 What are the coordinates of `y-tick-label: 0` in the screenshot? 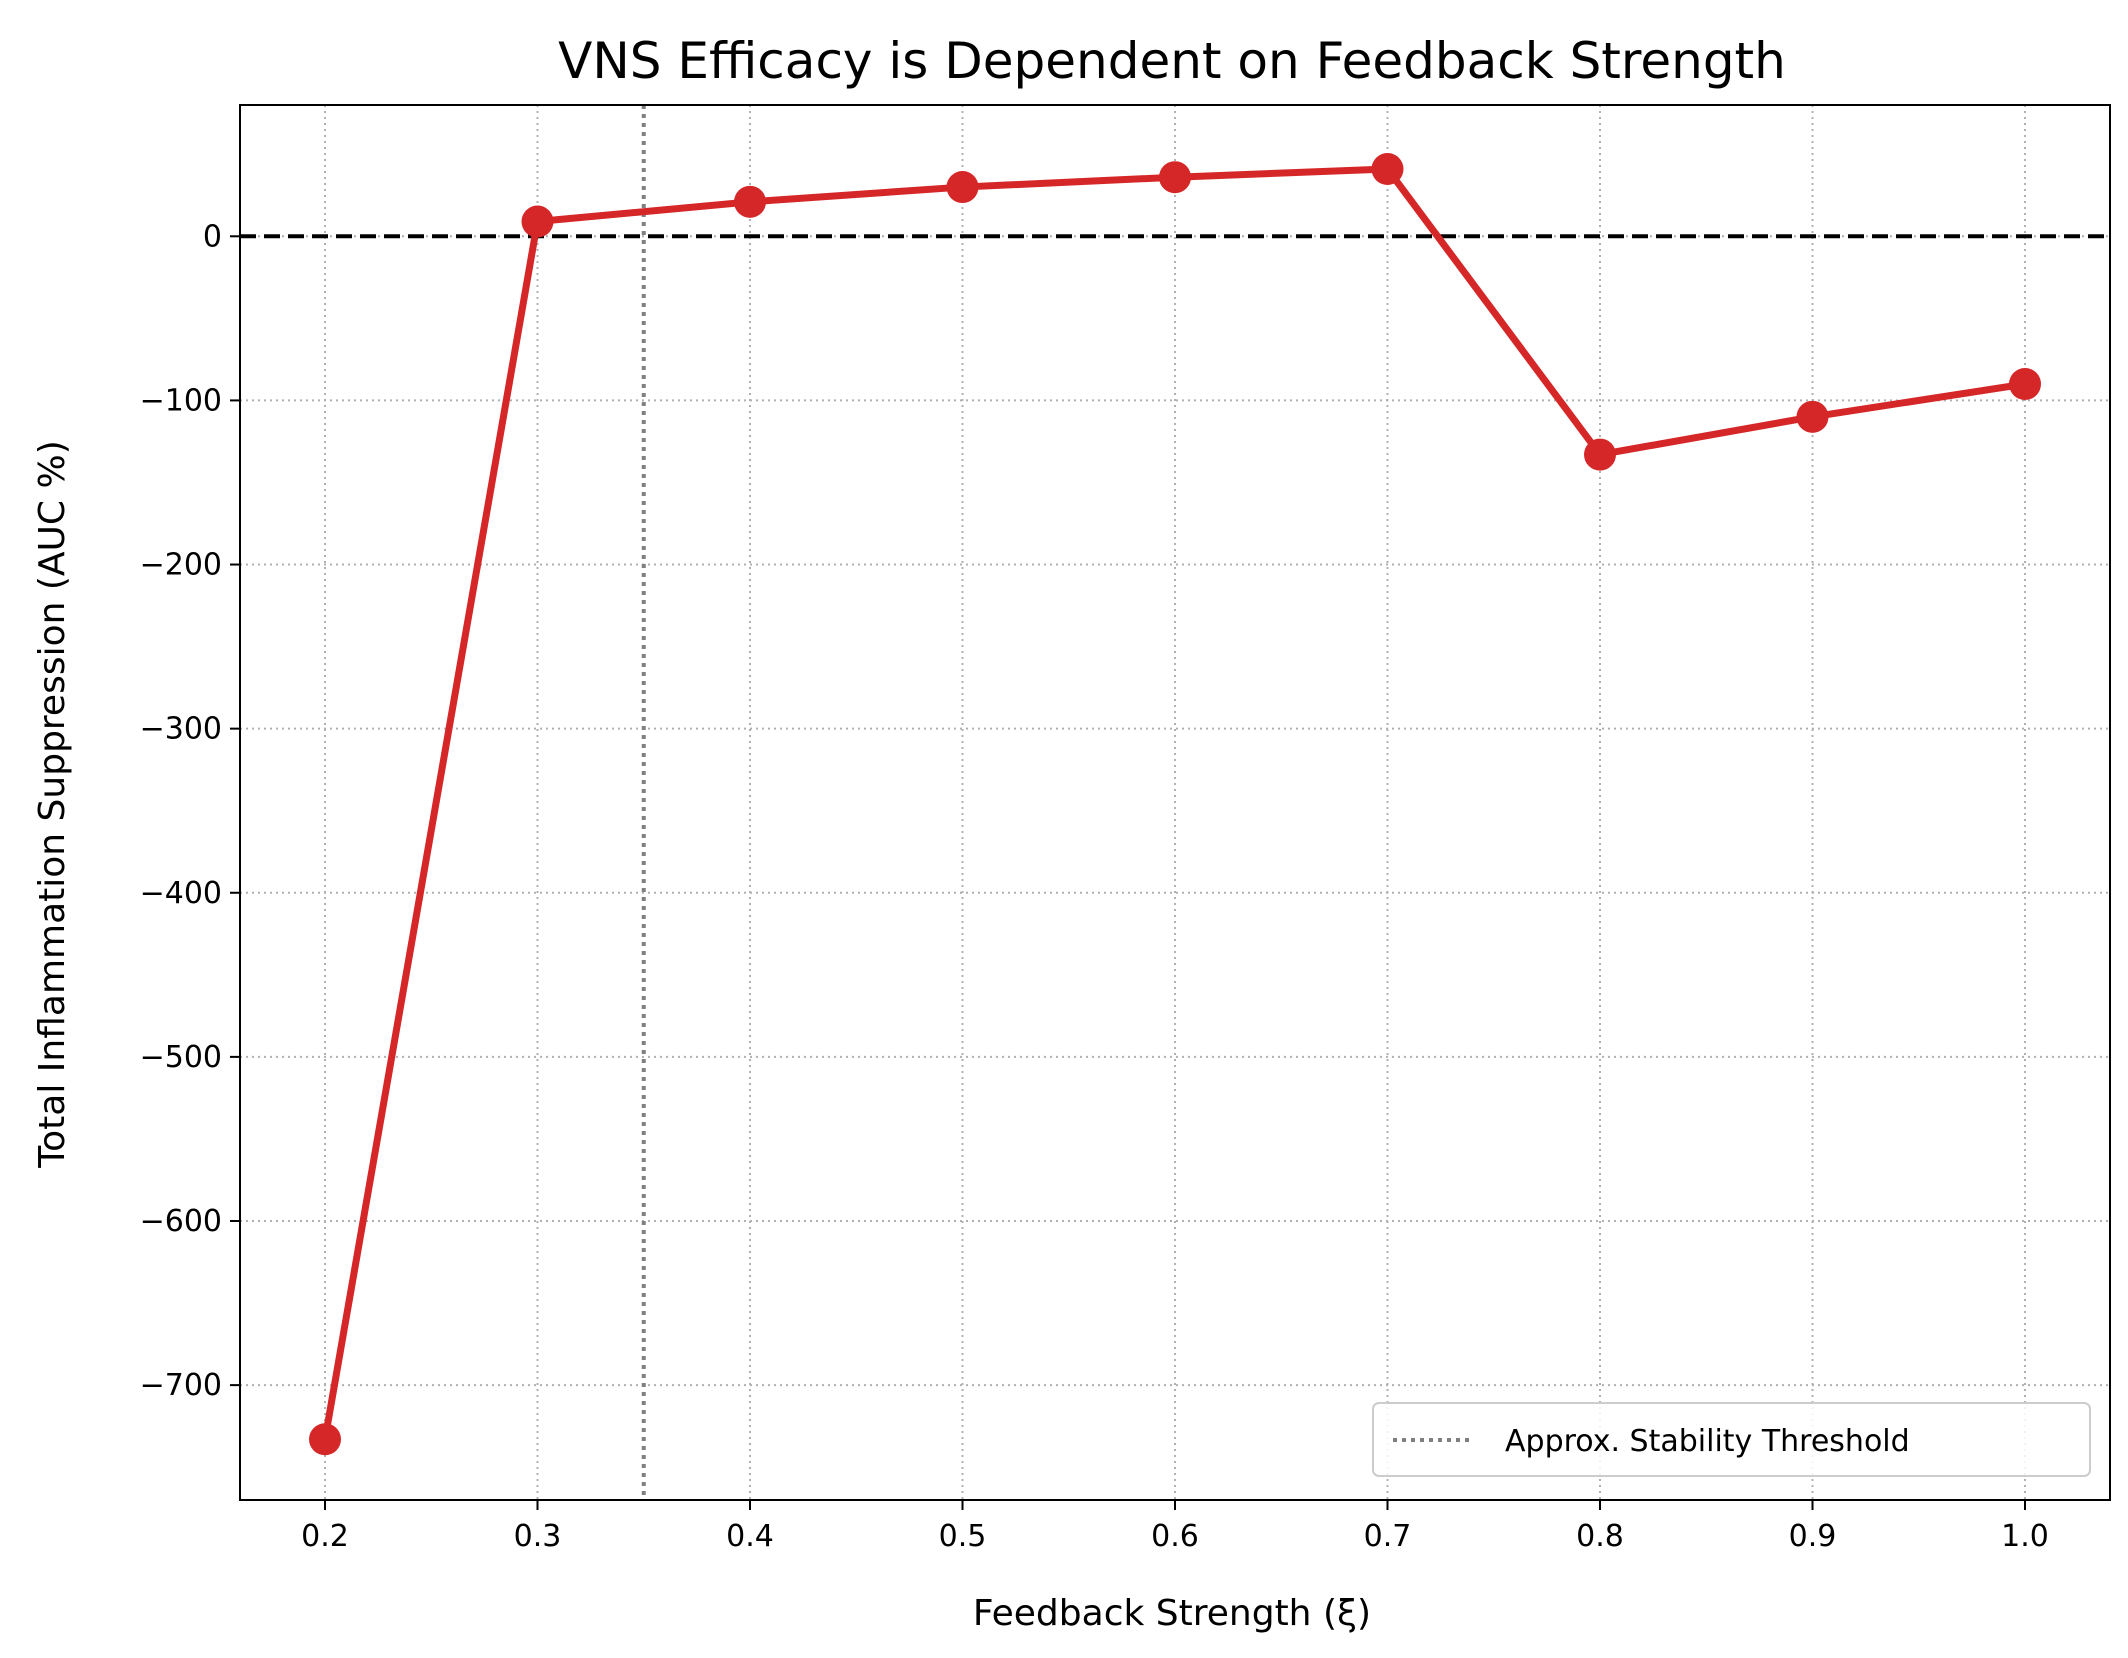 It's located at (212, 236).